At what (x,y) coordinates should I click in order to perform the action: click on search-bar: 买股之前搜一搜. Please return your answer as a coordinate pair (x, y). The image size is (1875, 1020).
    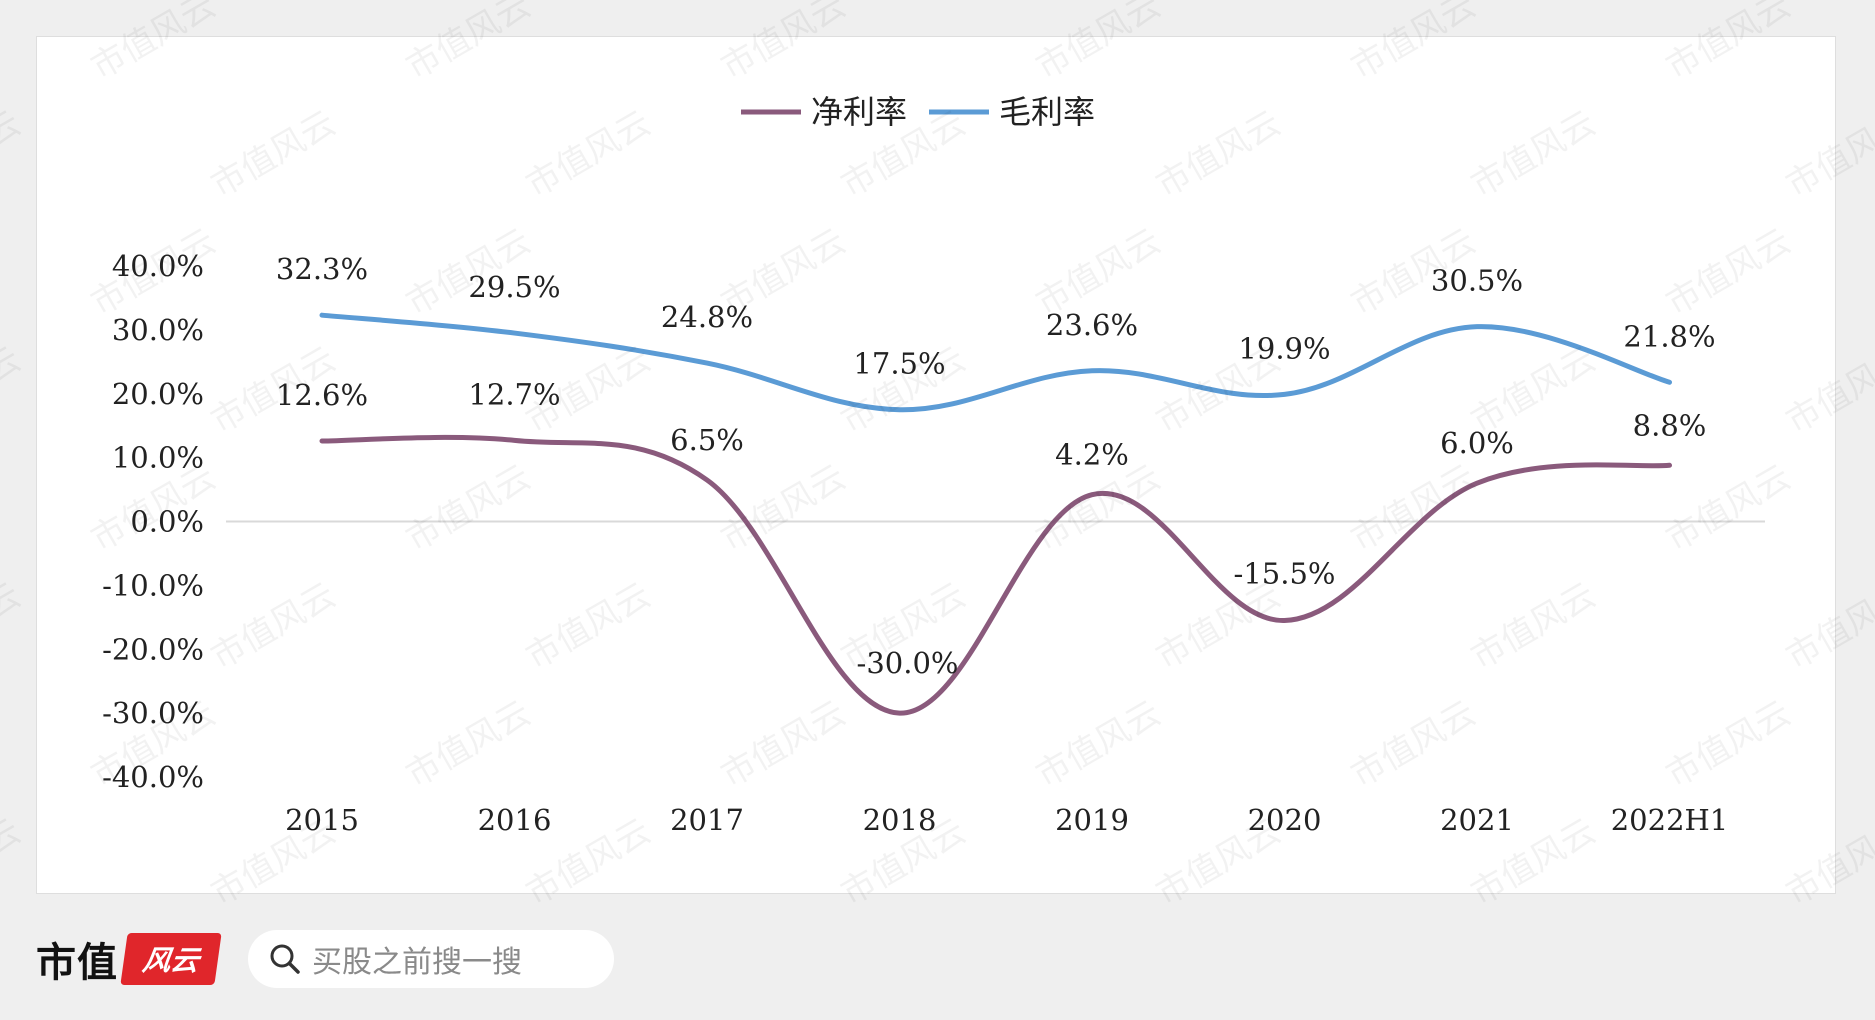
    Looking at the image, I should click on (431, 959).